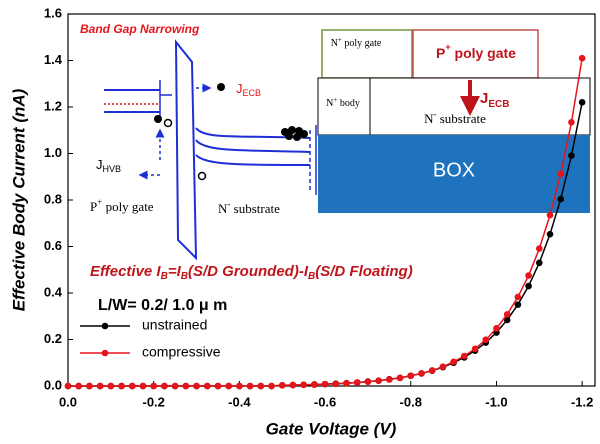 This screenshot has width=600, height=444. I want to click on jecb-label: JECB, so click(494, 100).